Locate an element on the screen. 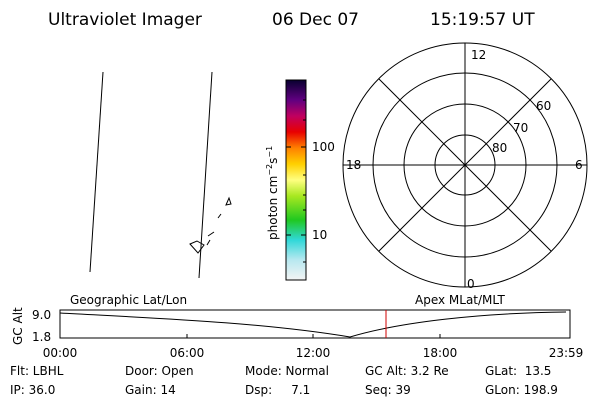  lat-label: 80 is located at coordinates (499, 148).